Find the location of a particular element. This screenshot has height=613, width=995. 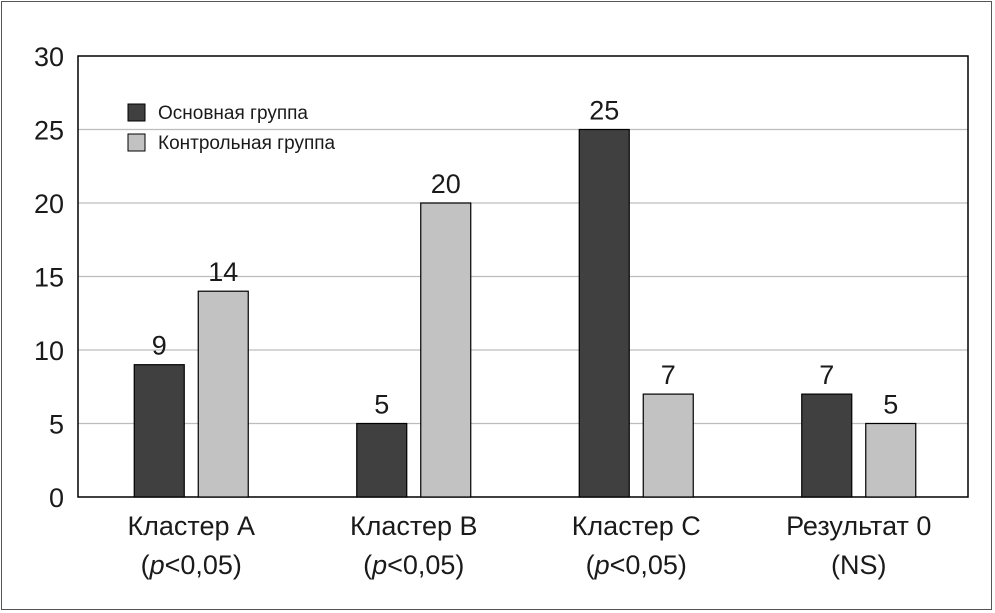

category-label: Кластер B is located at coordinates (414, 526).